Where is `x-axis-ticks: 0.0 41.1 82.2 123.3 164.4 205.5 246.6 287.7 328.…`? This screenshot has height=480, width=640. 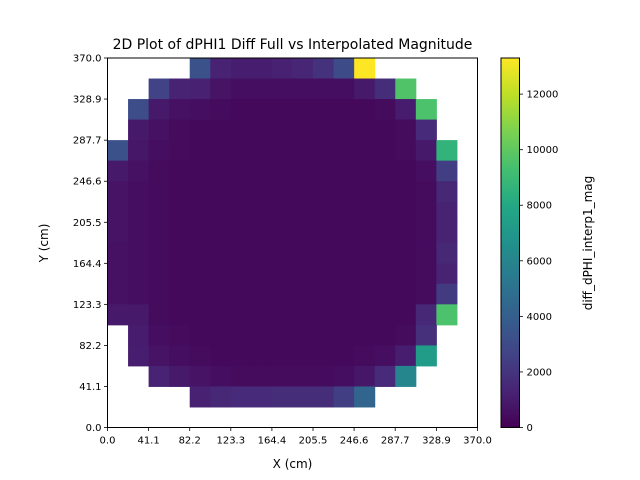
x-axis-ticks: 0.0 41.1 82.2 123.3 164.4 205.5 246.6 287.7 328.… is located at coordinates (296, 437).